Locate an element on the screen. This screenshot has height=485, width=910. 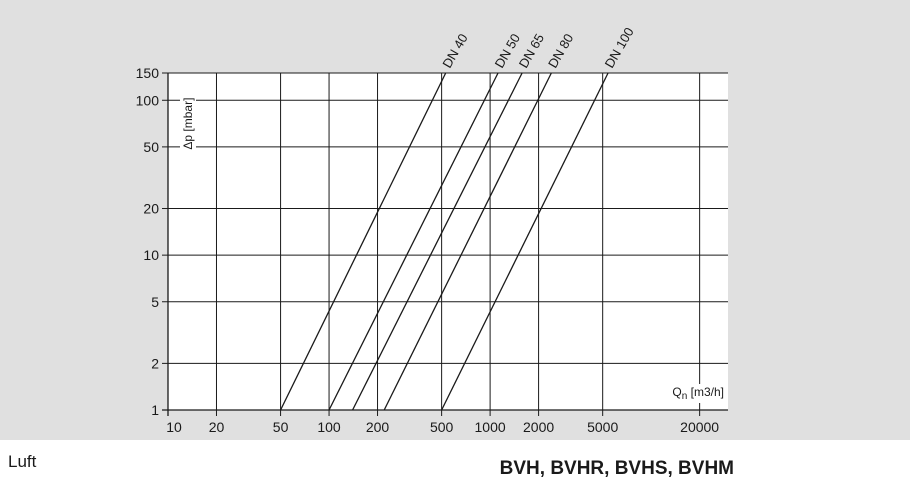
x-tick-label: 500 is located at coordinates (442, 427).